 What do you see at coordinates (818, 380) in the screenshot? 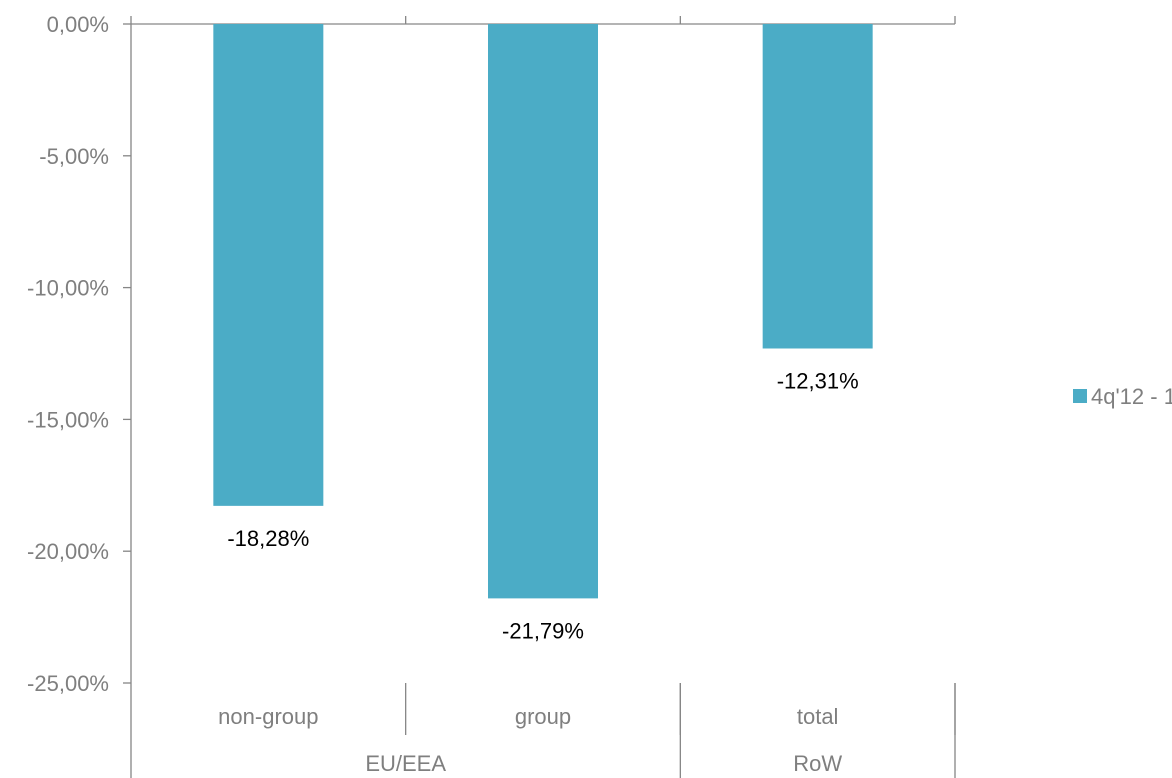
I see `data-label: -12,31%` at bounding box center [818, 380].